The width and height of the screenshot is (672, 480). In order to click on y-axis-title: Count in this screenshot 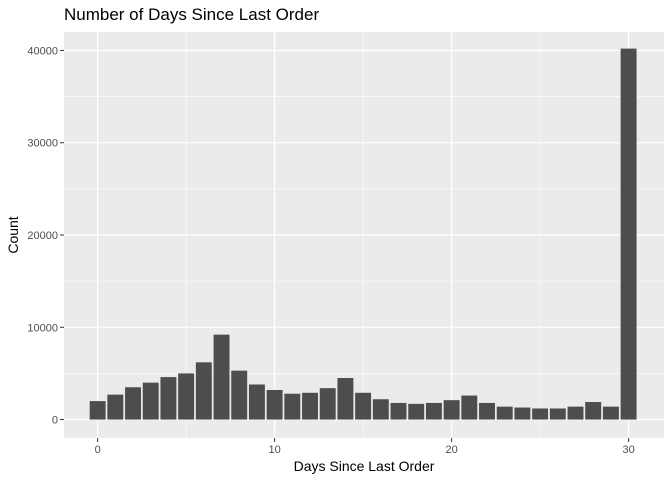, I will do `click(13, 234)`.